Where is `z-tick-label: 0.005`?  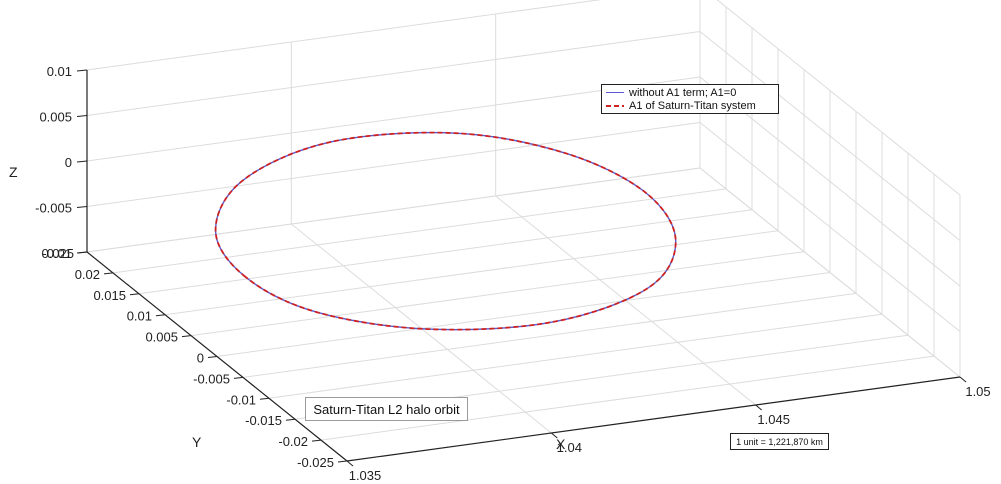 z-tick-label: 0.005 is located at coordinates (55, 117).